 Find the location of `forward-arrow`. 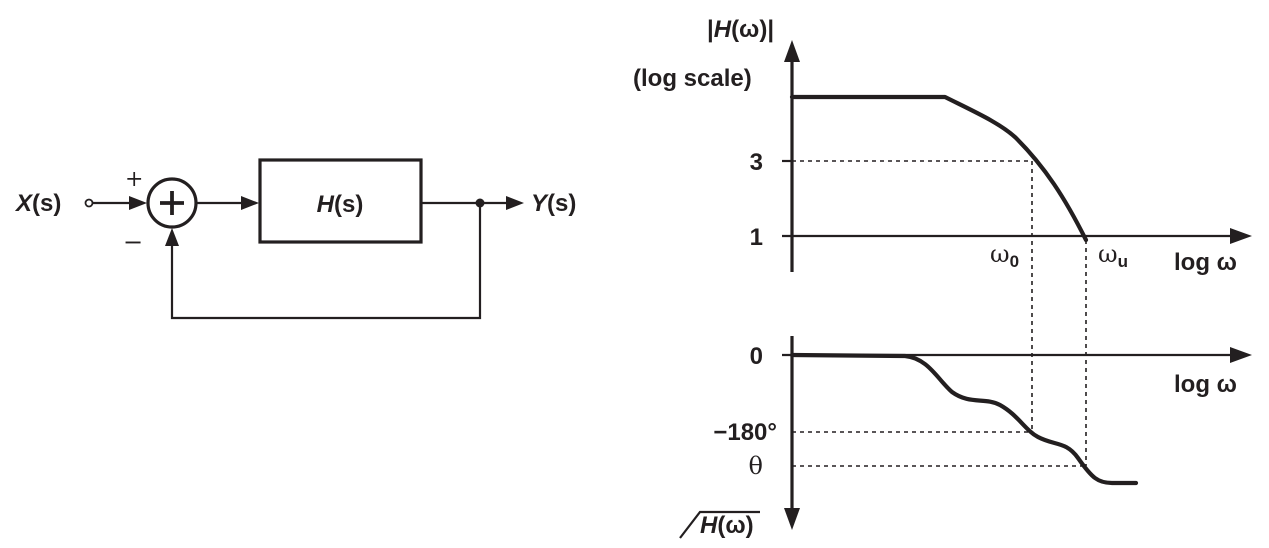

forward-arrow is located at coordinates (227, 203).